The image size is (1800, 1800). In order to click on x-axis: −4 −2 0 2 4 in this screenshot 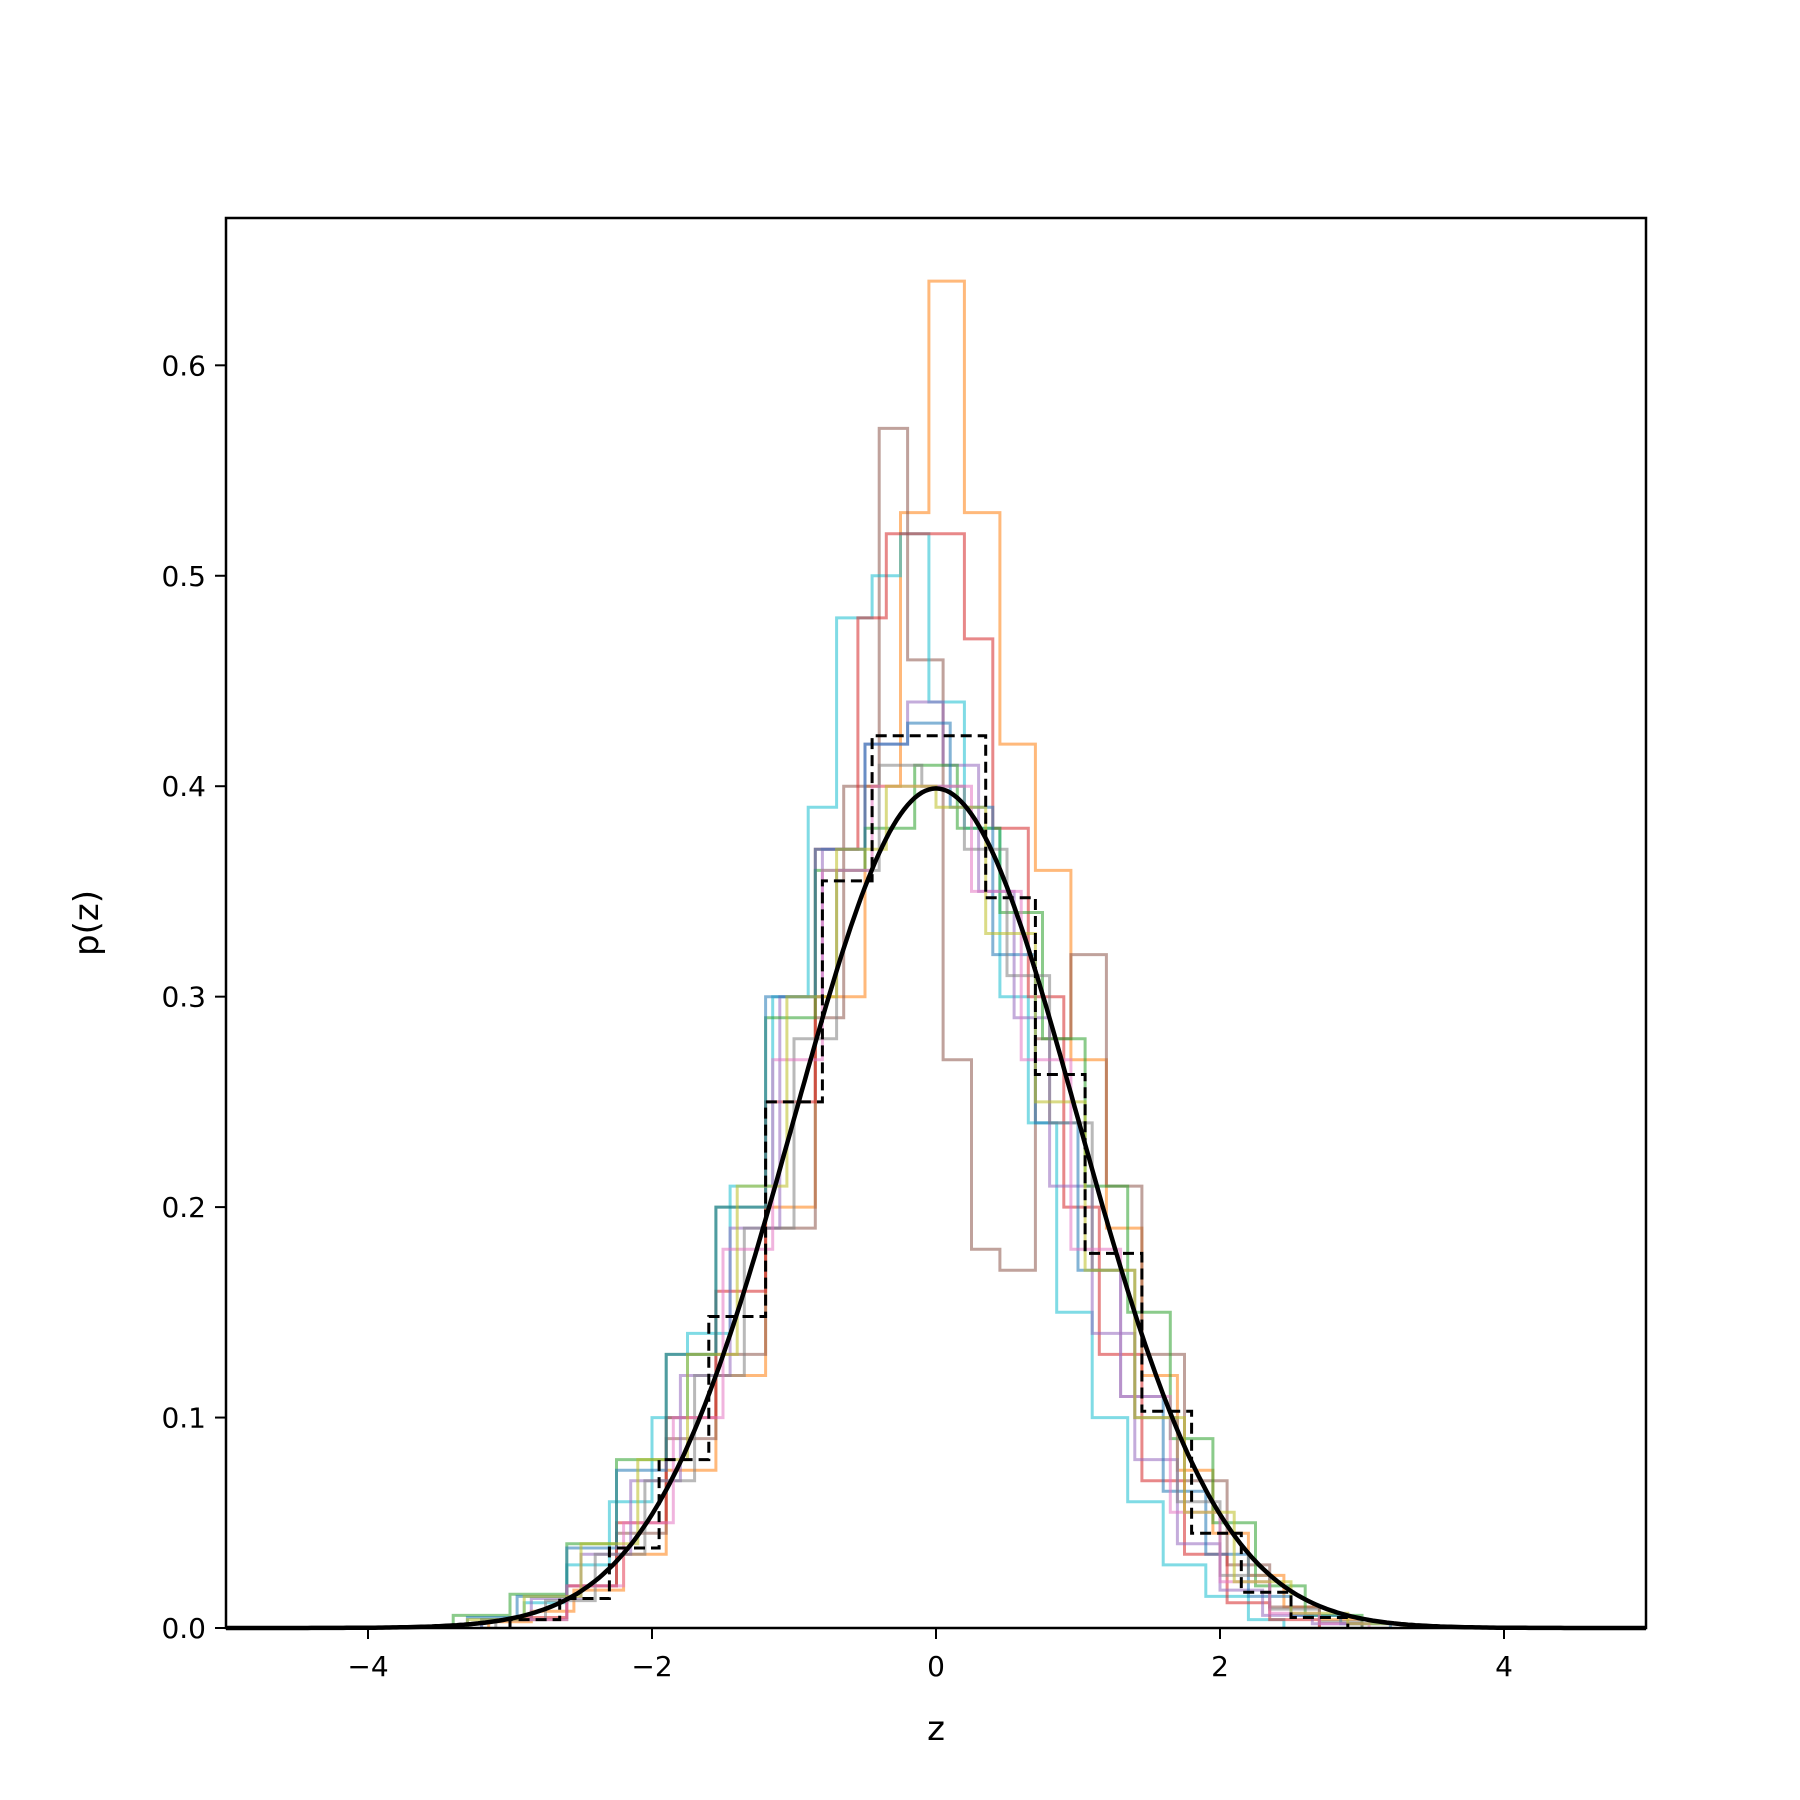, I will do `click(930, 1655)`.